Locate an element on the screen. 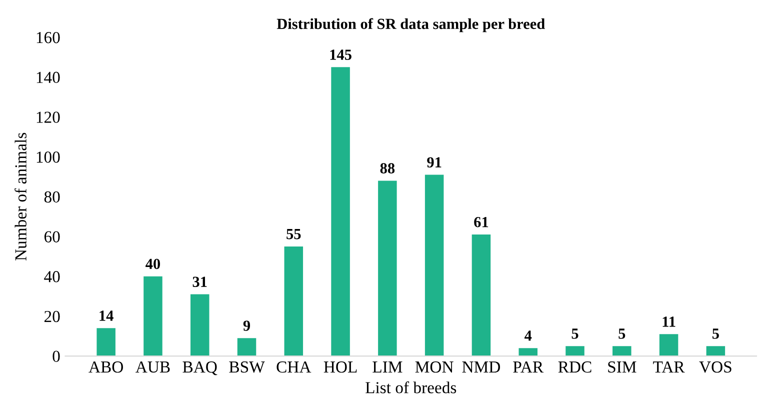  y-tick-label: 140 is located at coordinates (48, 78).